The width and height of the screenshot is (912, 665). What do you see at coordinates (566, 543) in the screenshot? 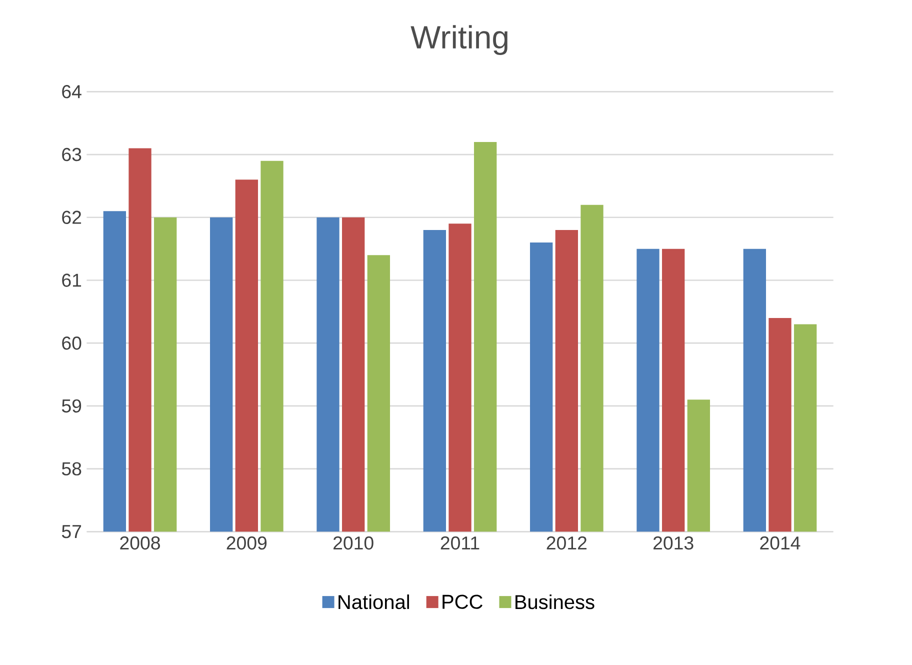
I see `x-tick-label: 2012` at bounding box center [566, 543].